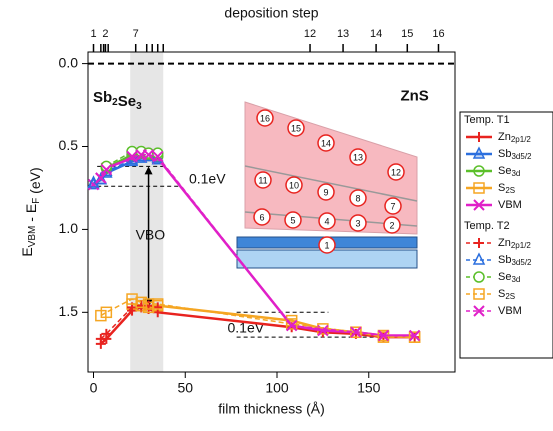 The width and height of the screenshot is (553, 431). What do you see at coordinates (69, 145) in the screenshot?
I see `y-tick-label: 0.5` at bounding box center [69, 145].